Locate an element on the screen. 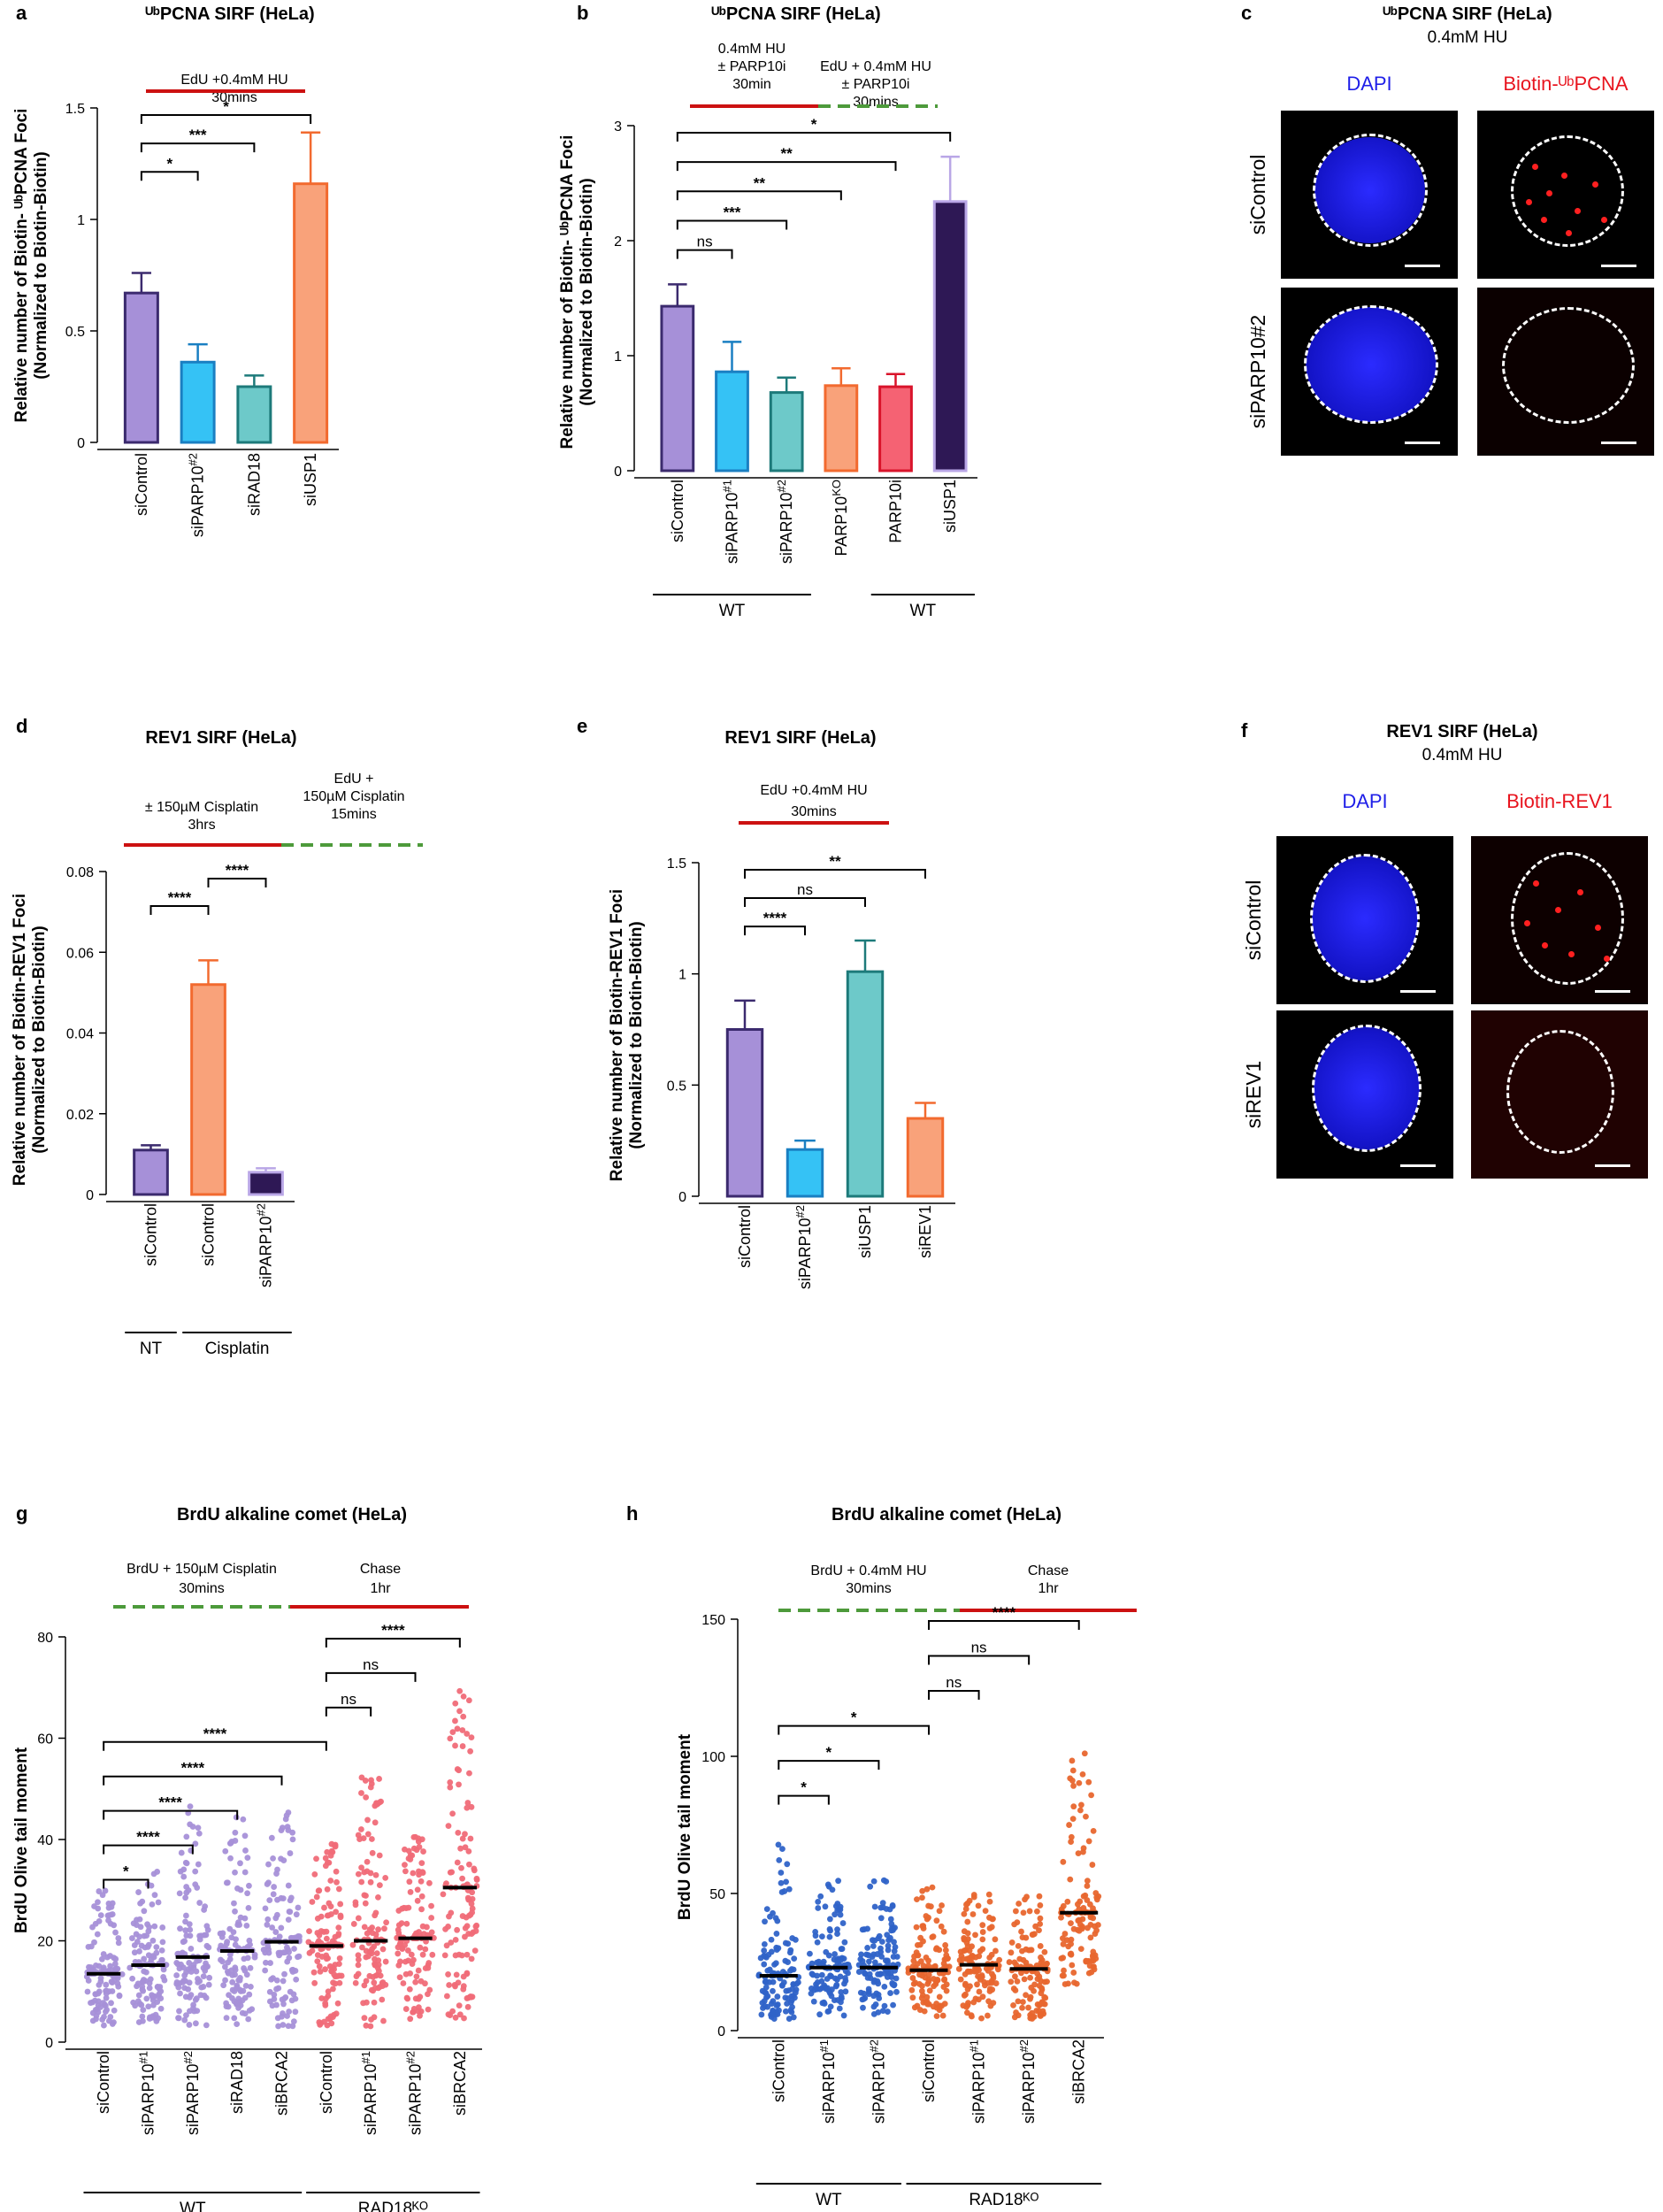 The image size is (1663, 2212). treatment-label: EdU +0.4mM HU is located at coordinates (814, 790).